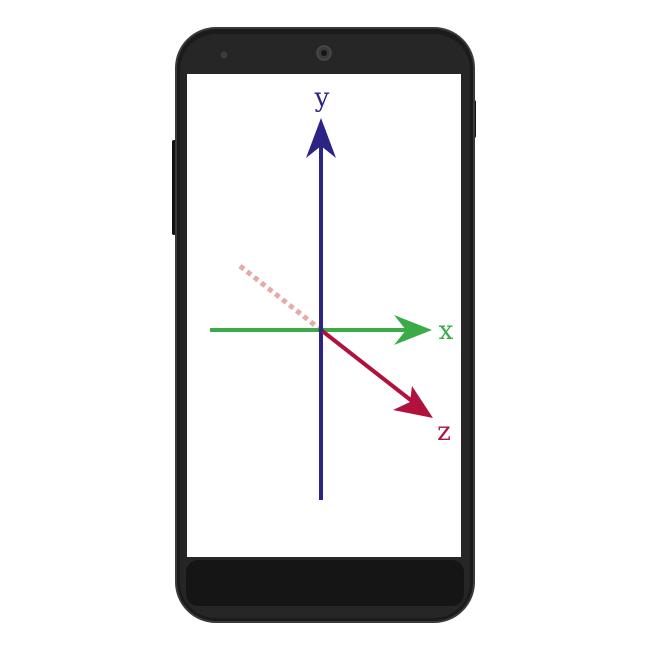  What do you see at coordinates (322, 98) in the screenshot?
I see `y-axis-label: y` at bounding box center [322, 98].